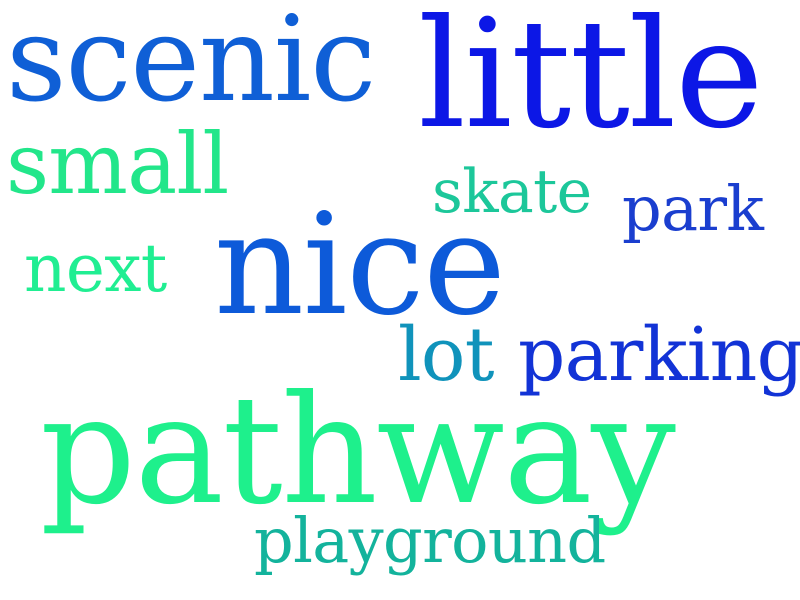 The width and height of the screenshot is (800, 600). Describe the element at coordinates (360, 265) in the screenshot. I see `word-nice: nice` at that location.